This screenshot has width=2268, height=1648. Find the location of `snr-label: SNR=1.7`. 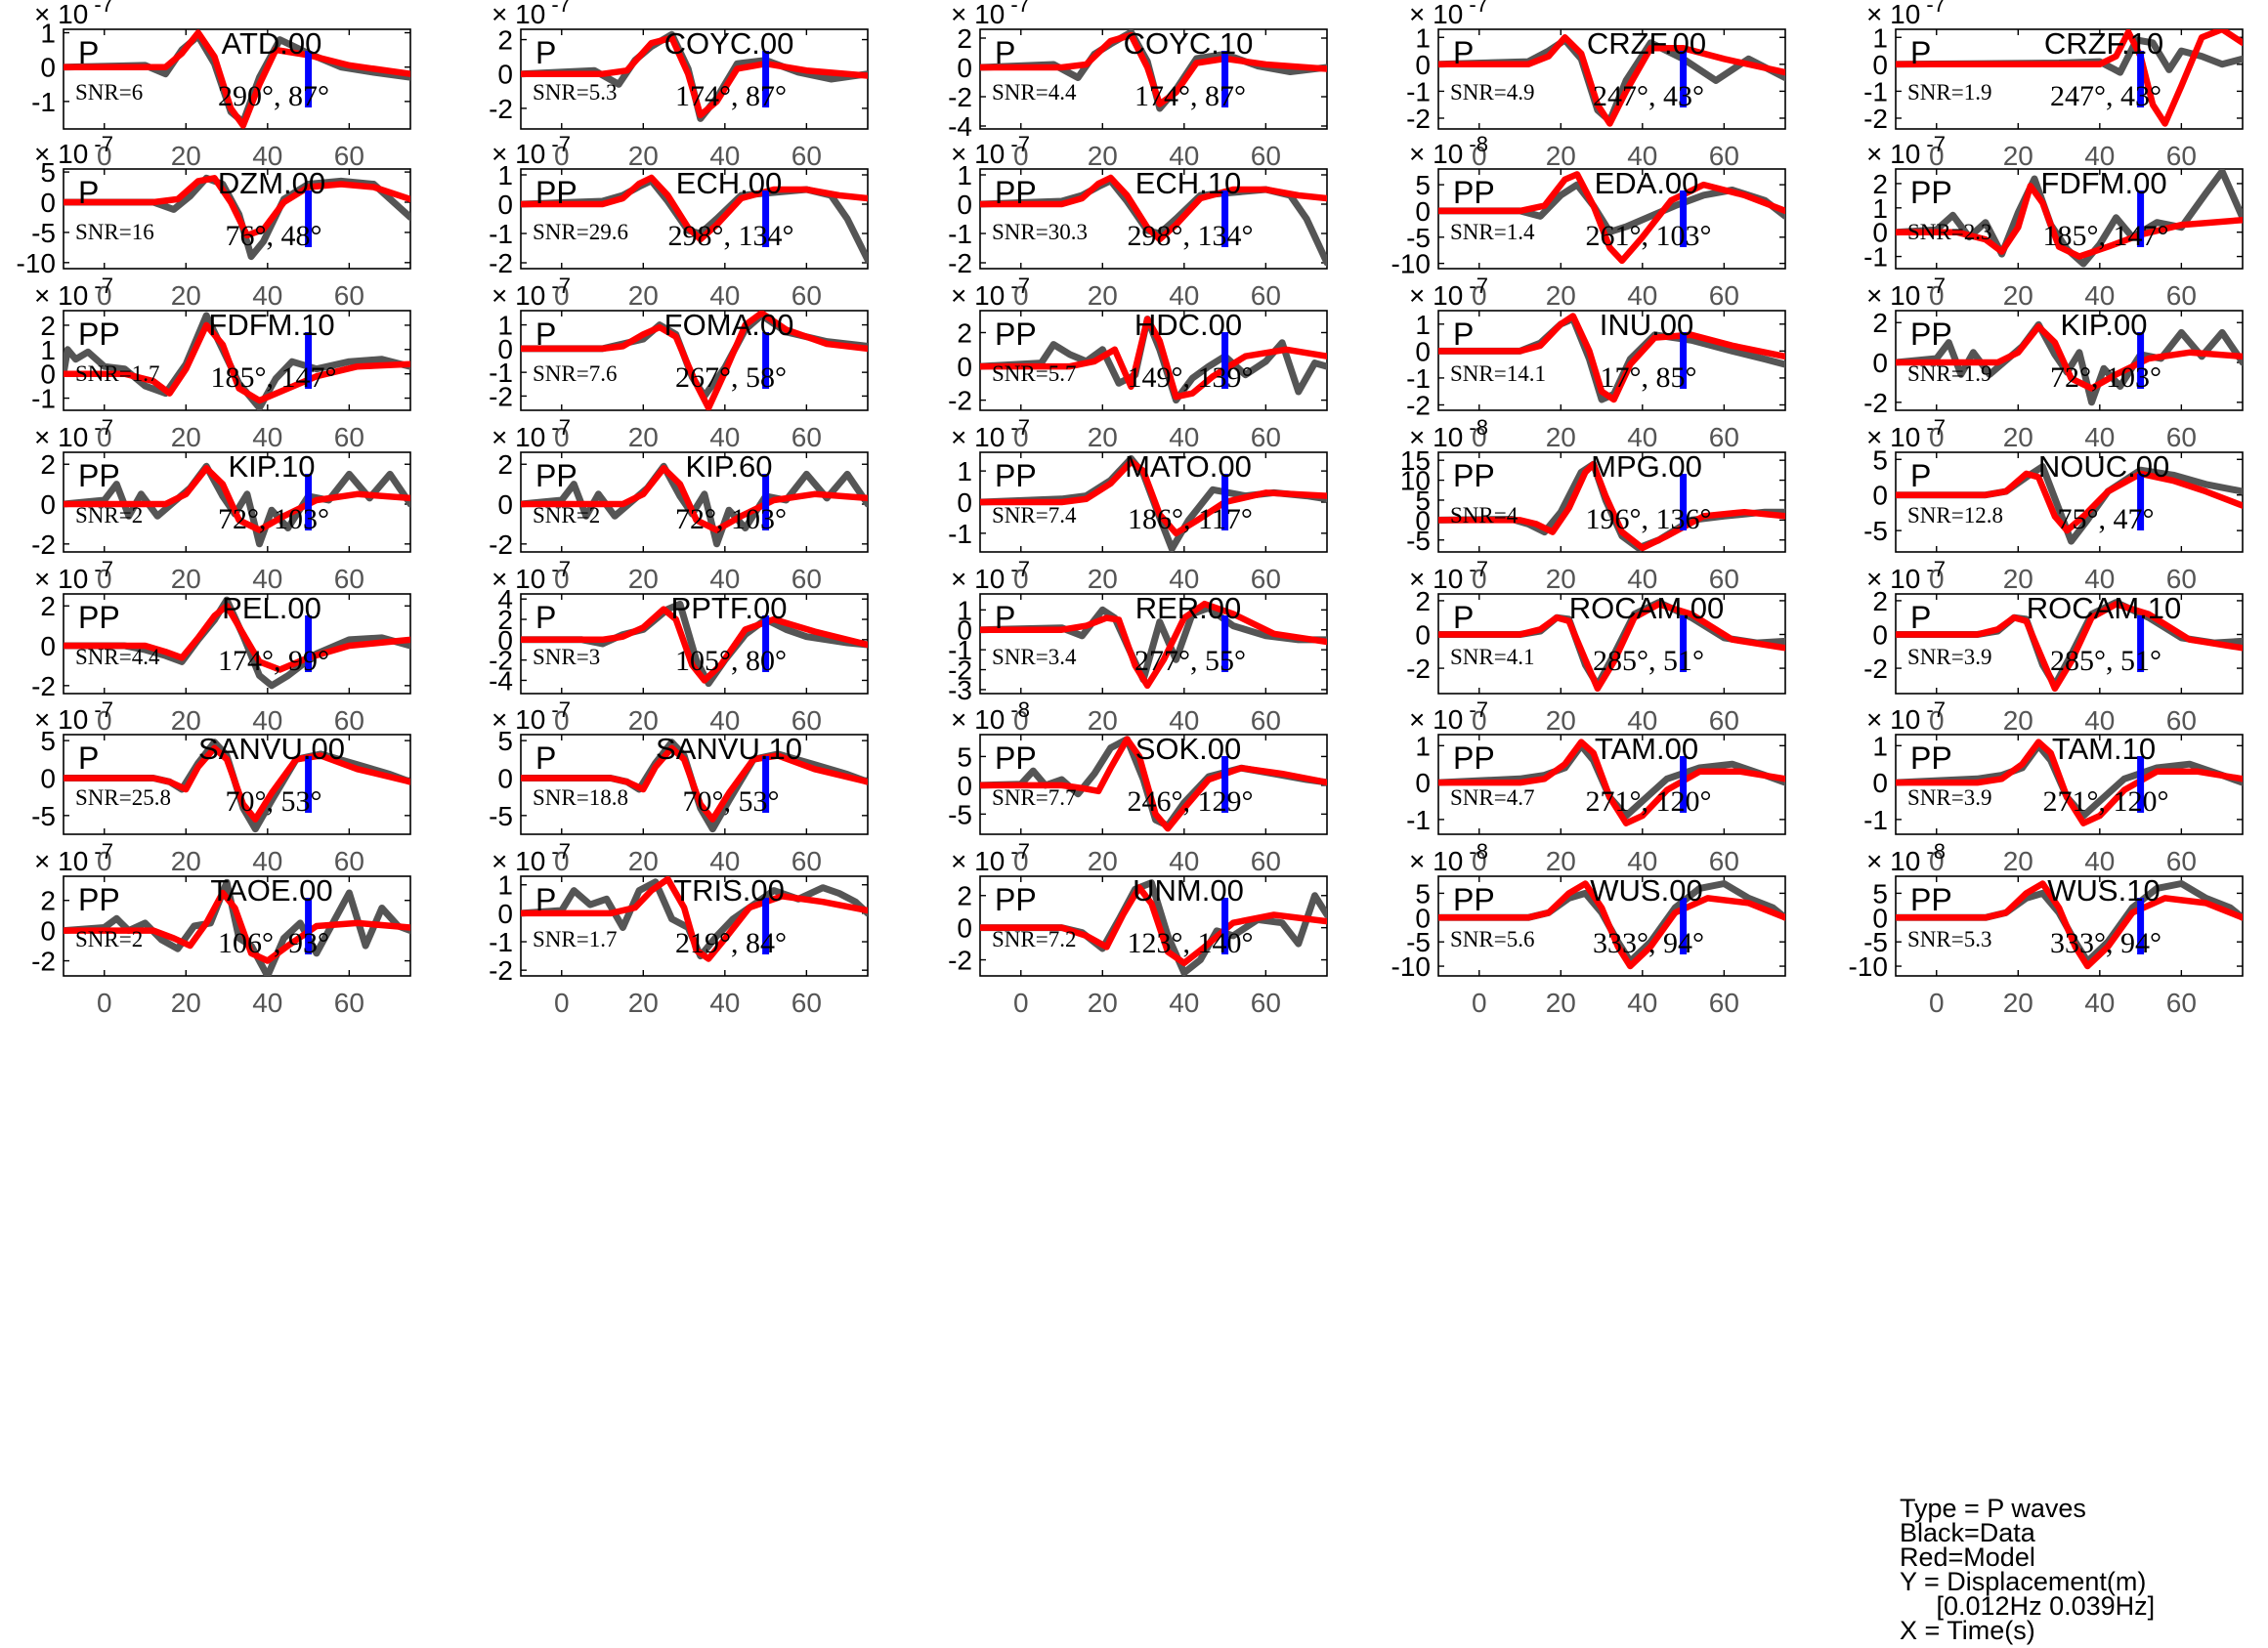

snr-label: SNR=1.7 is located at coordinates (575, 939).